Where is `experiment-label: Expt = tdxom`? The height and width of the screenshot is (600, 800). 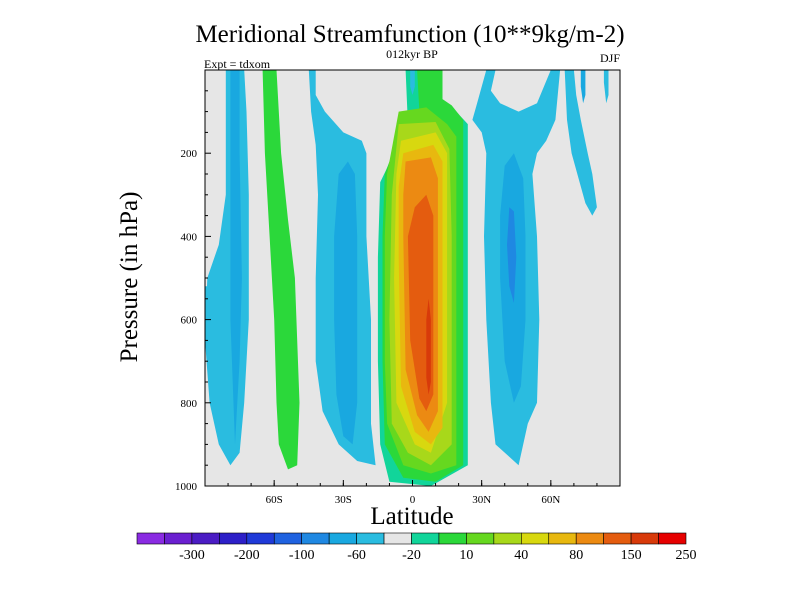 experiment-label: Expt = tdxom is located at coordinates (237, 64).